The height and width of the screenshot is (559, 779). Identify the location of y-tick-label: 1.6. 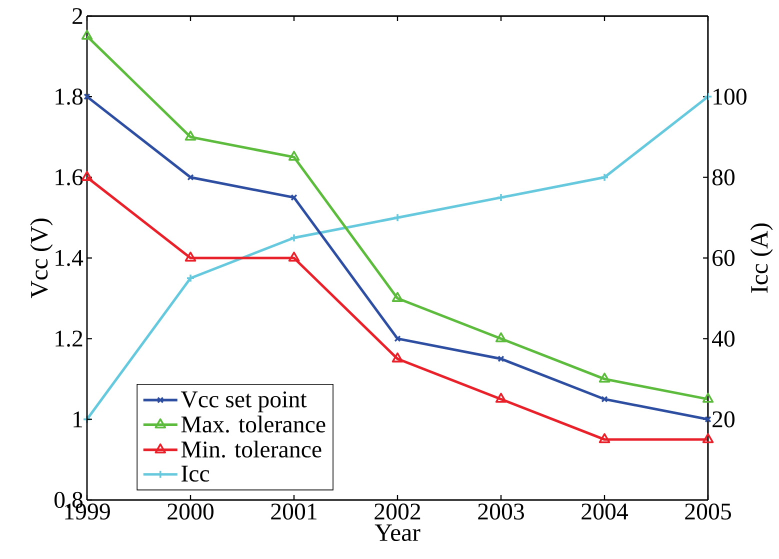
(69, 177).